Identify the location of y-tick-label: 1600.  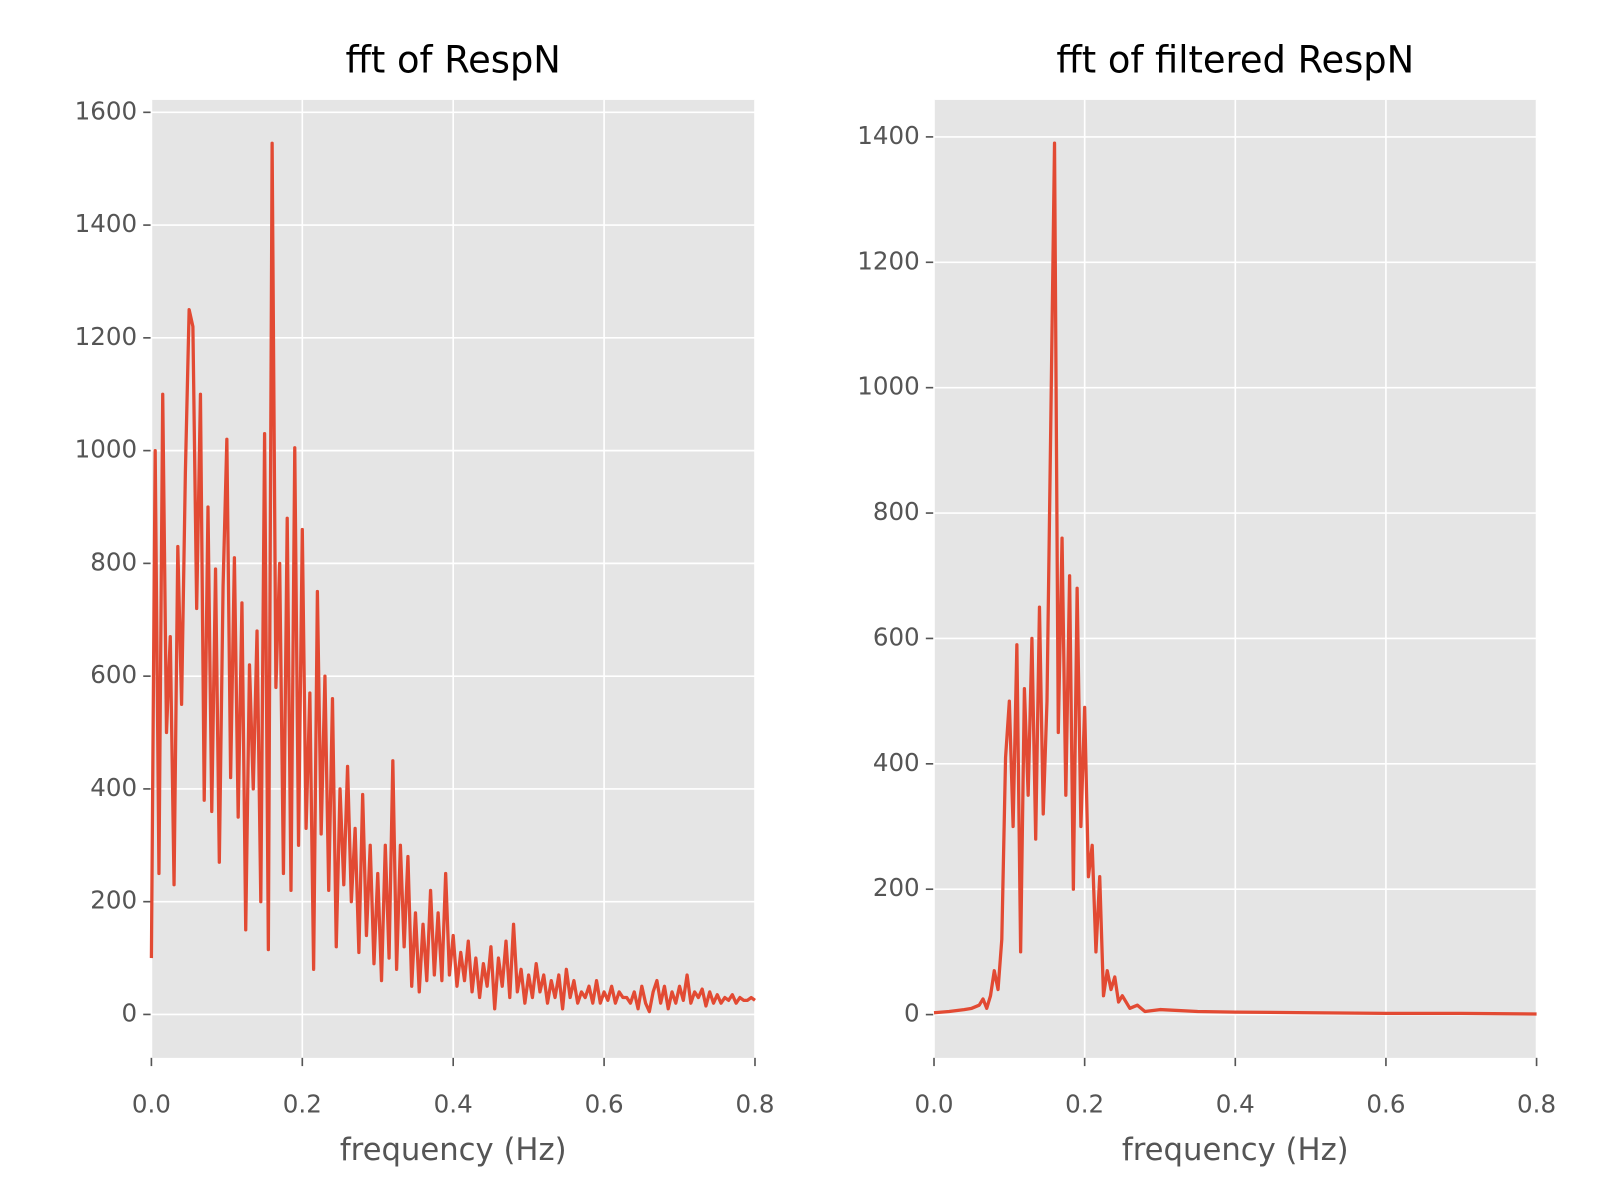
(106, 110).